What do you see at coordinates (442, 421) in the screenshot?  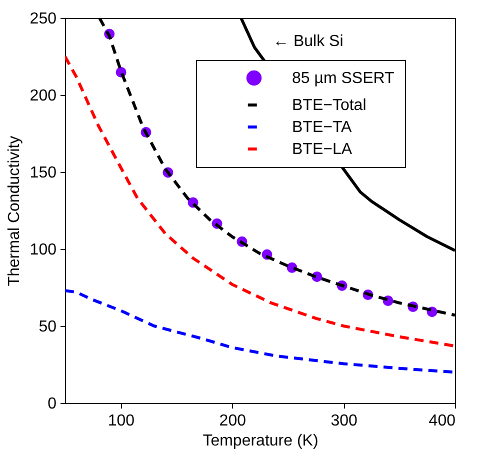 I see `x-tick-label: 400` at bounding box center [442, 421].